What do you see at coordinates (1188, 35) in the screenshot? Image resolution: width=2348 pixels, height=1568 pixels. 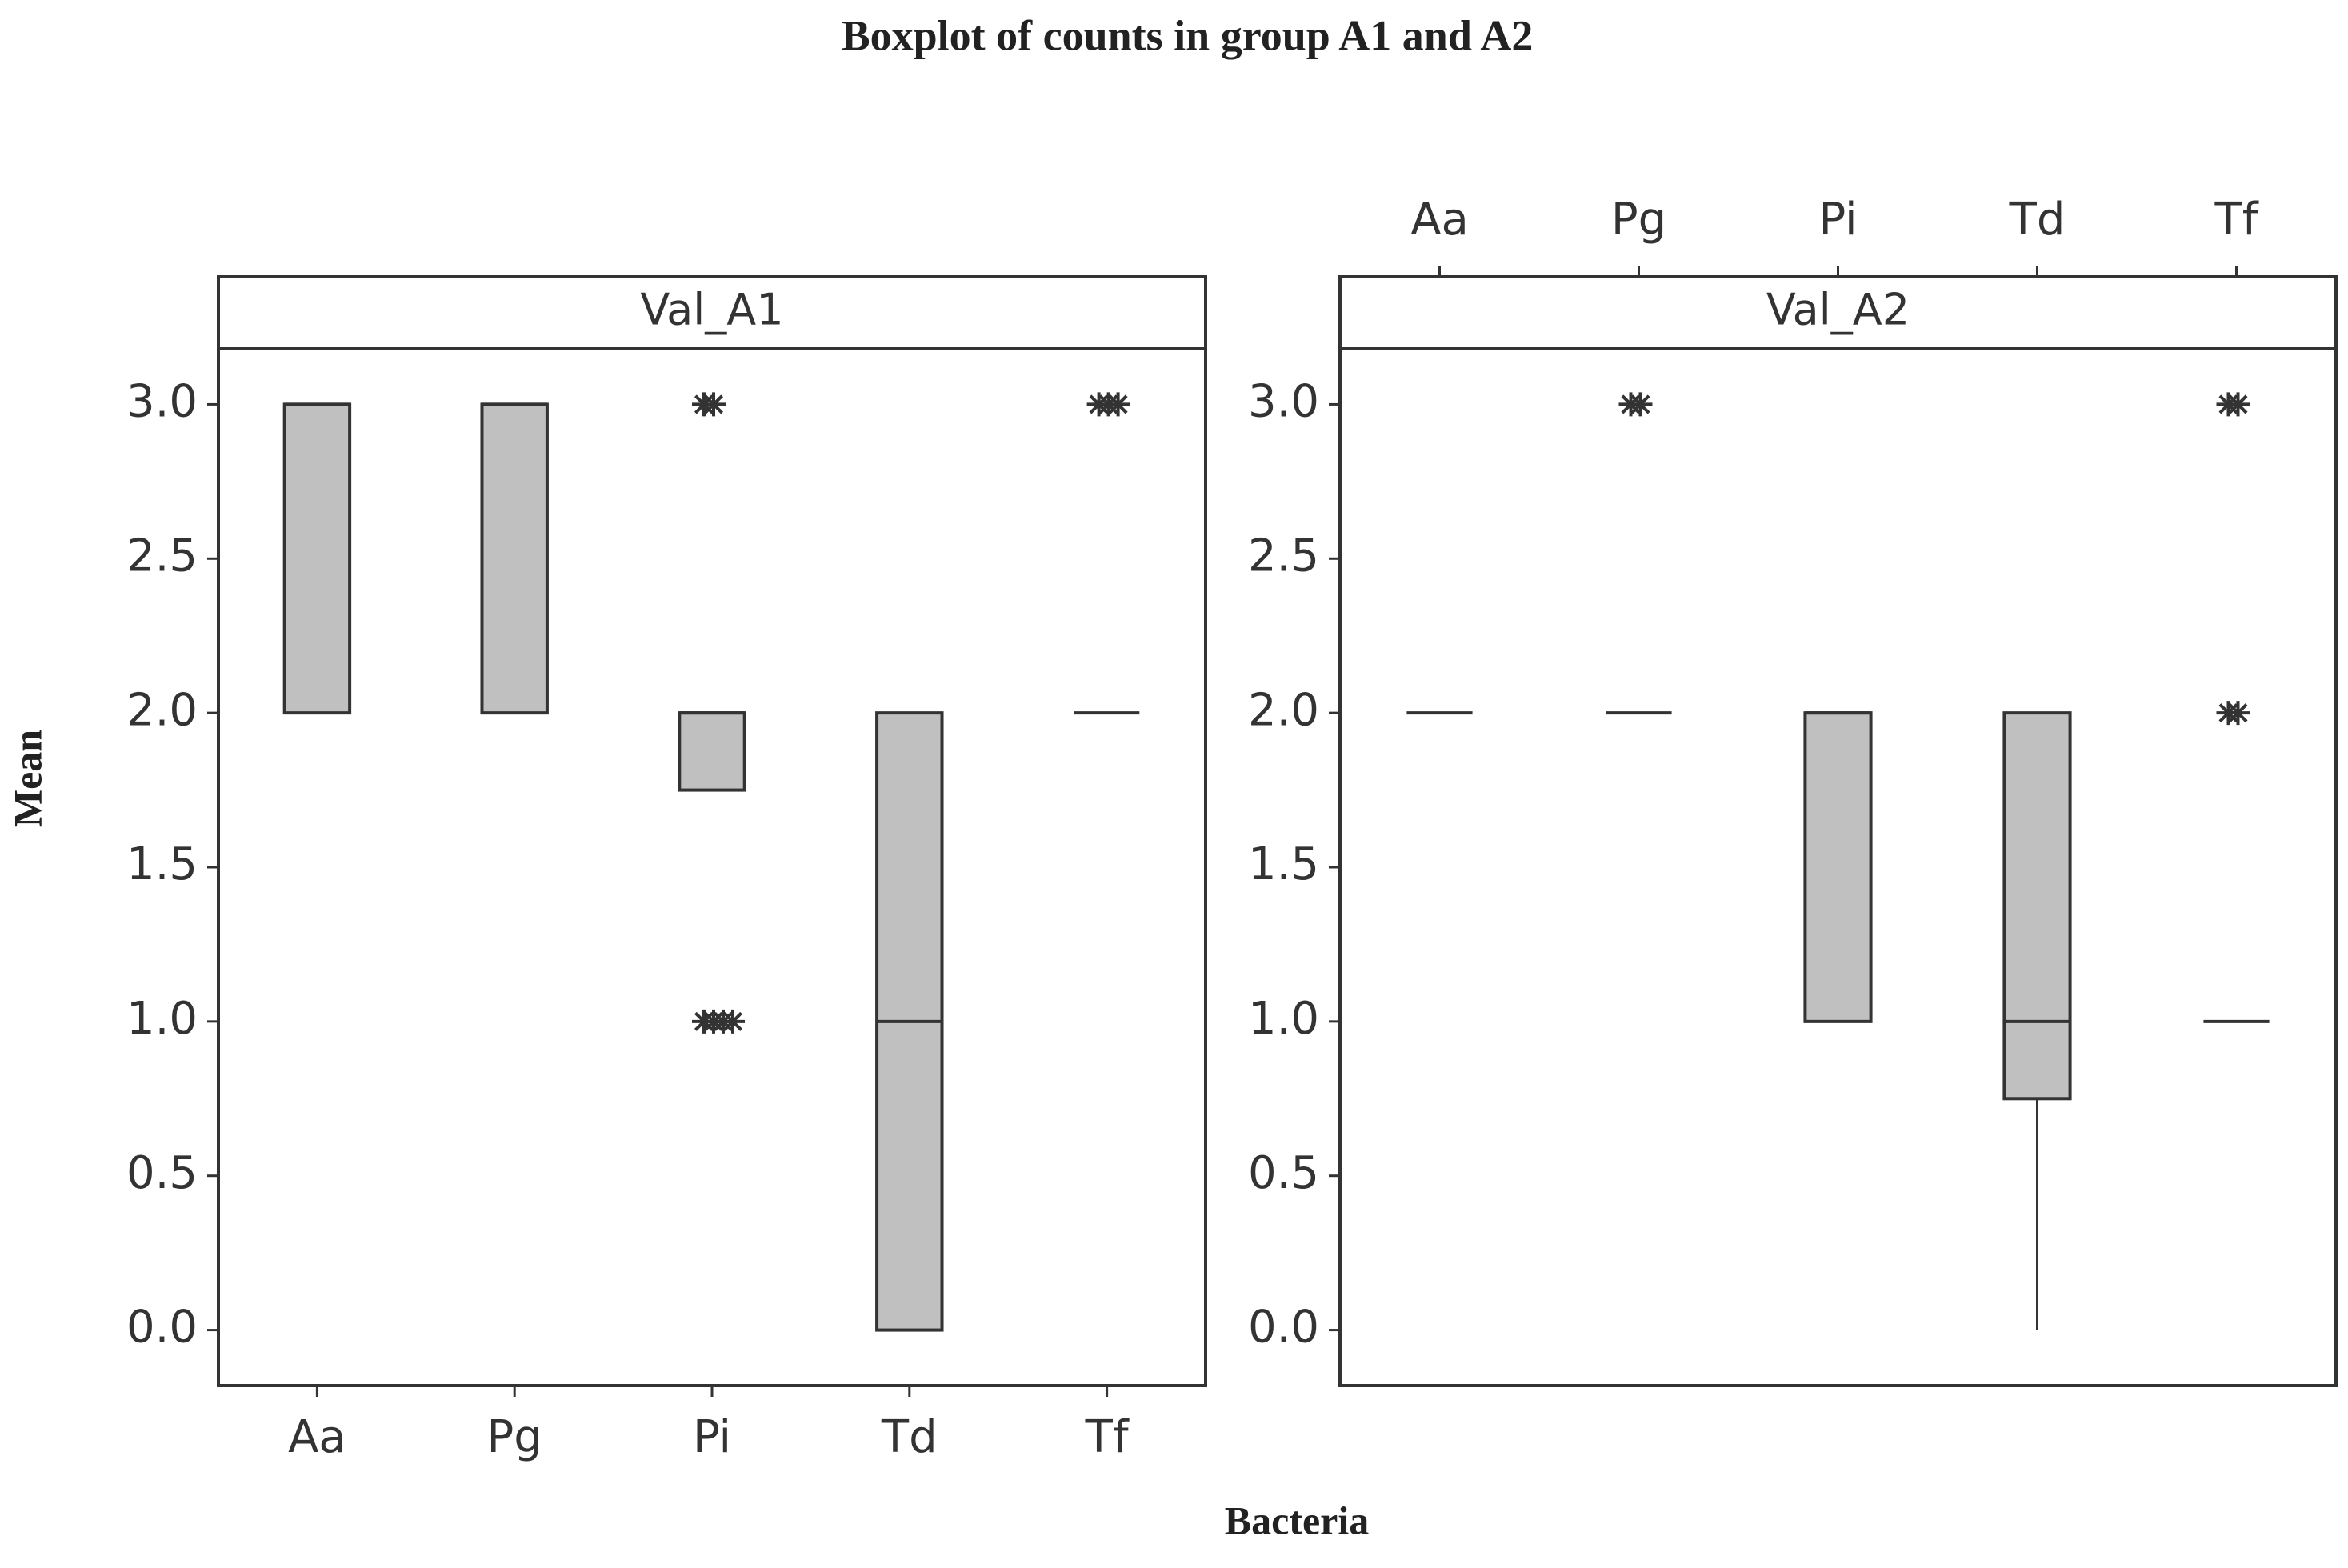 I see `chart-title: Boxplot of counts in group A1 and A2` at bounding box center [1188, 35].